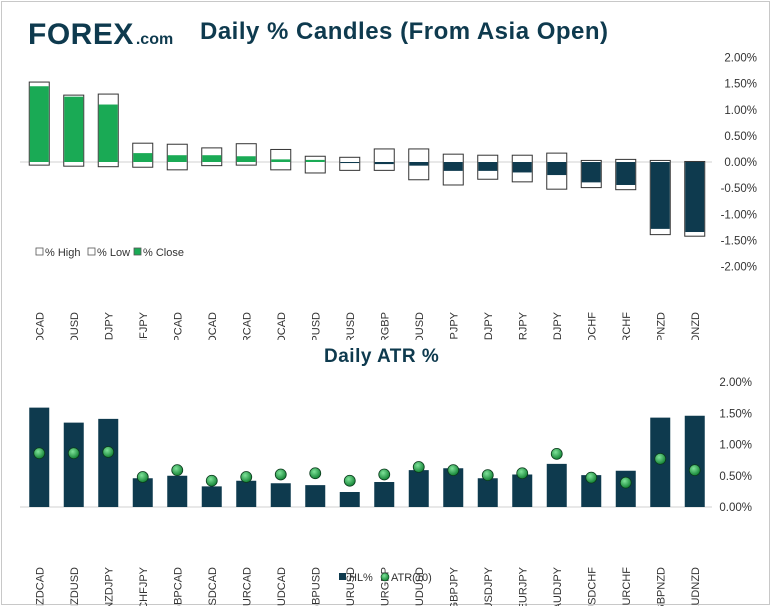 The height and width of the screenshot is (606, 771). Describe the element at coordinates (739, 189) in the screenshot. I see `y-tick-label: -0.50%` at that location.